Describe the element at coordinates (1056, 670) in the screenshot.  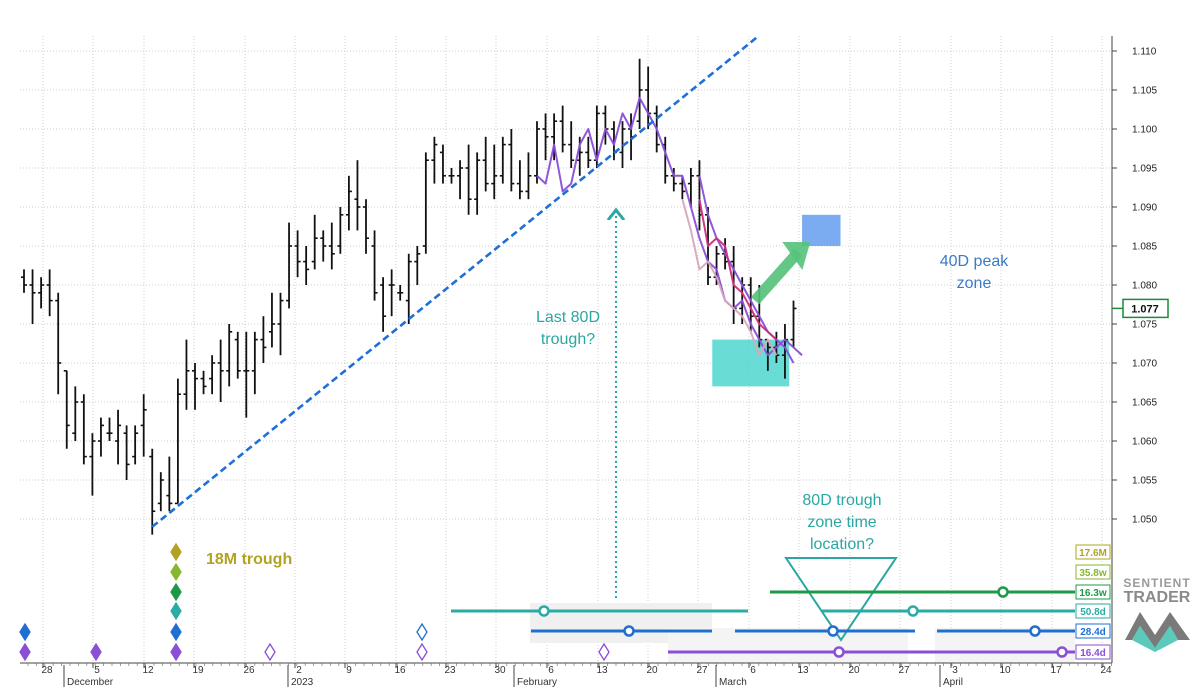
I see `x-tick-label: 17` at that location.